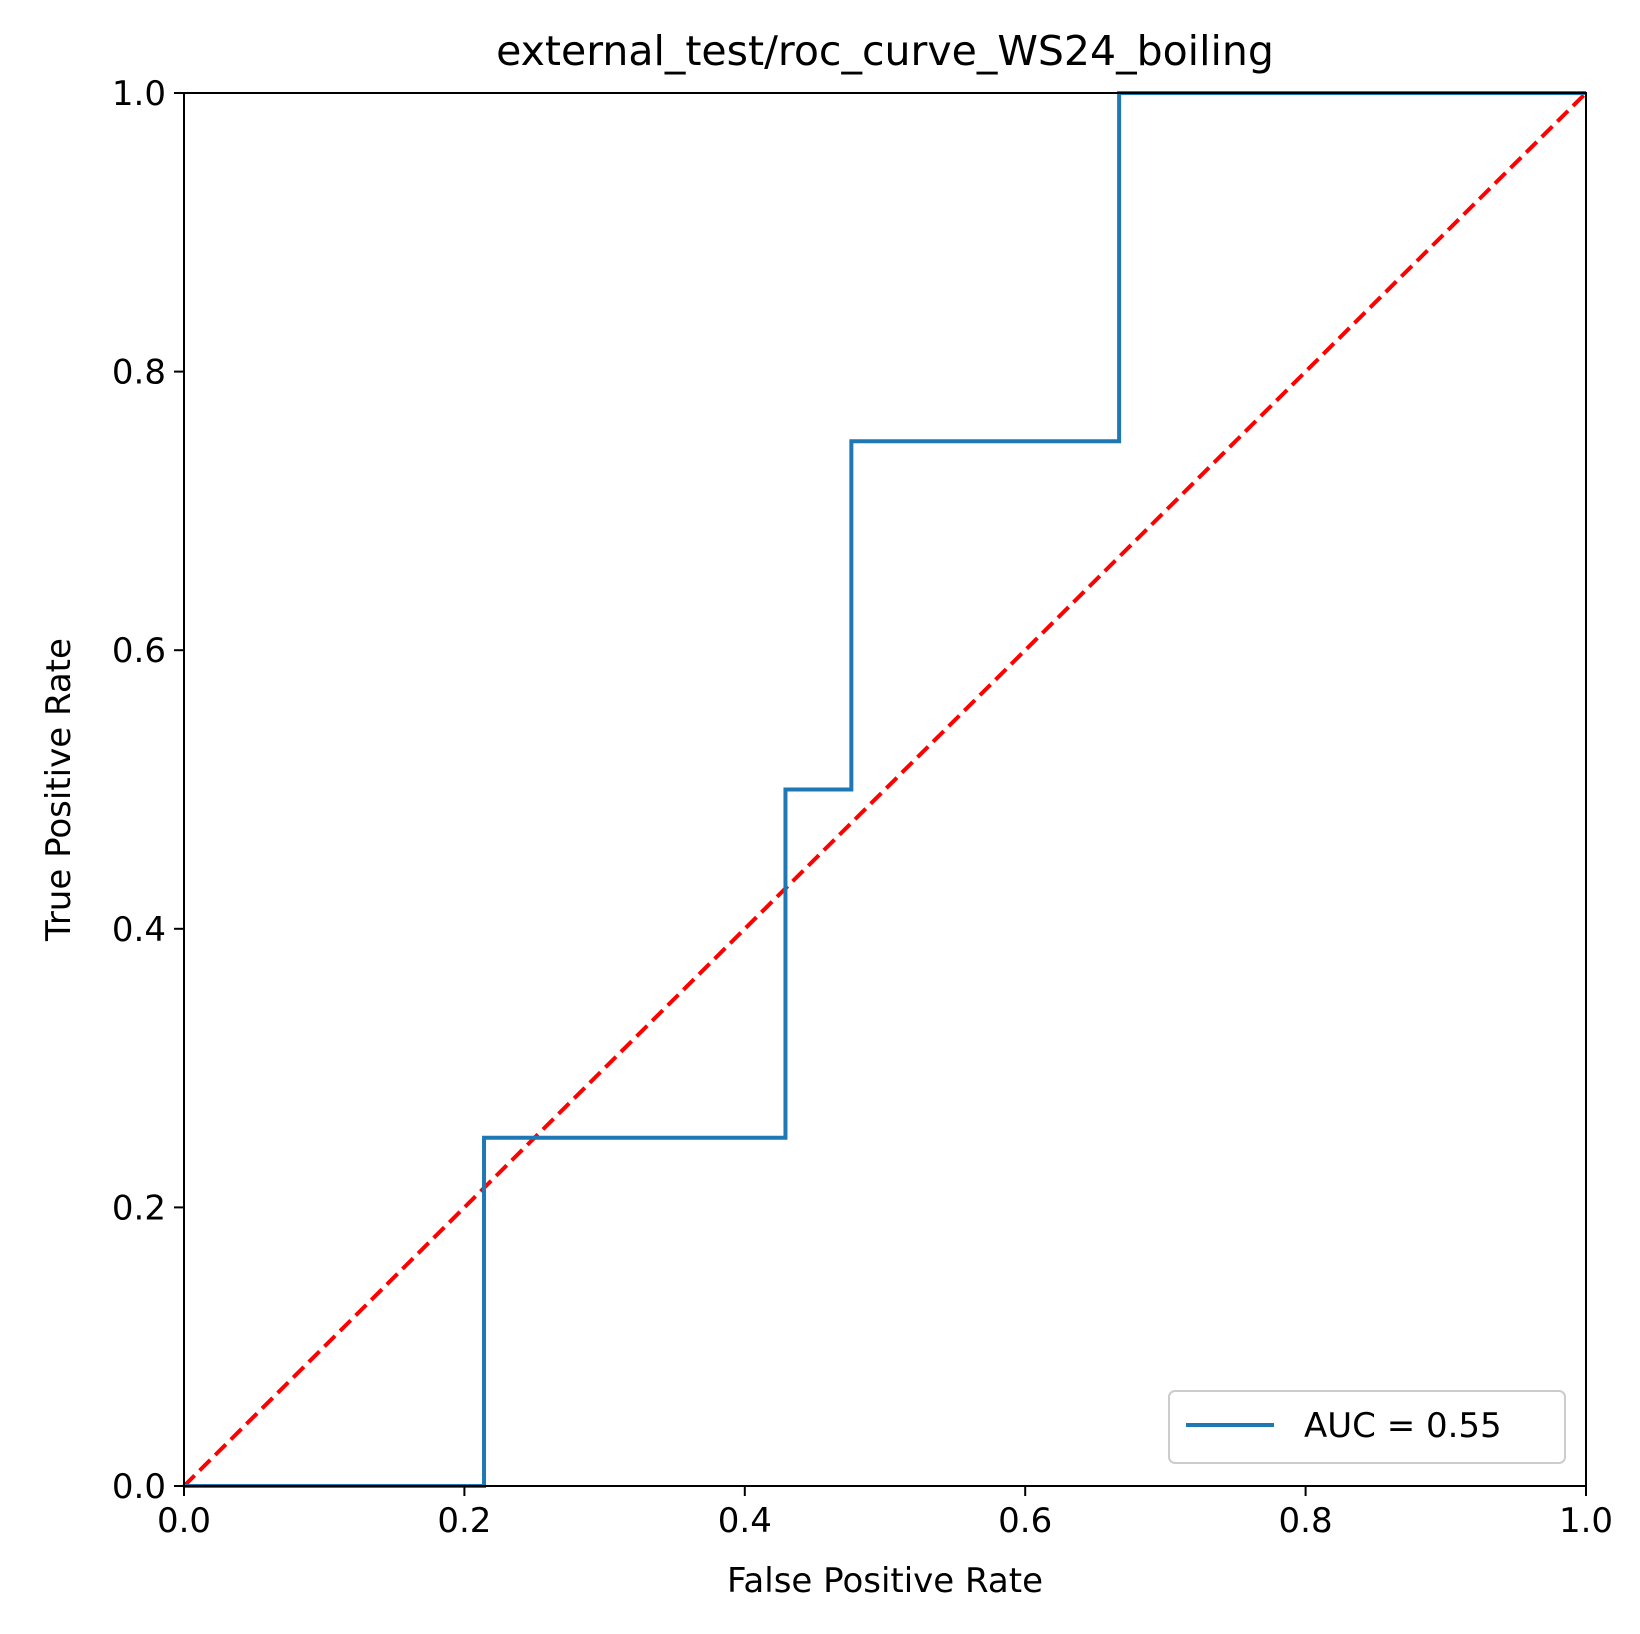 The image size is (1640, 1634). I want to click on y-tick-label: 1.0, so click(139, 94).